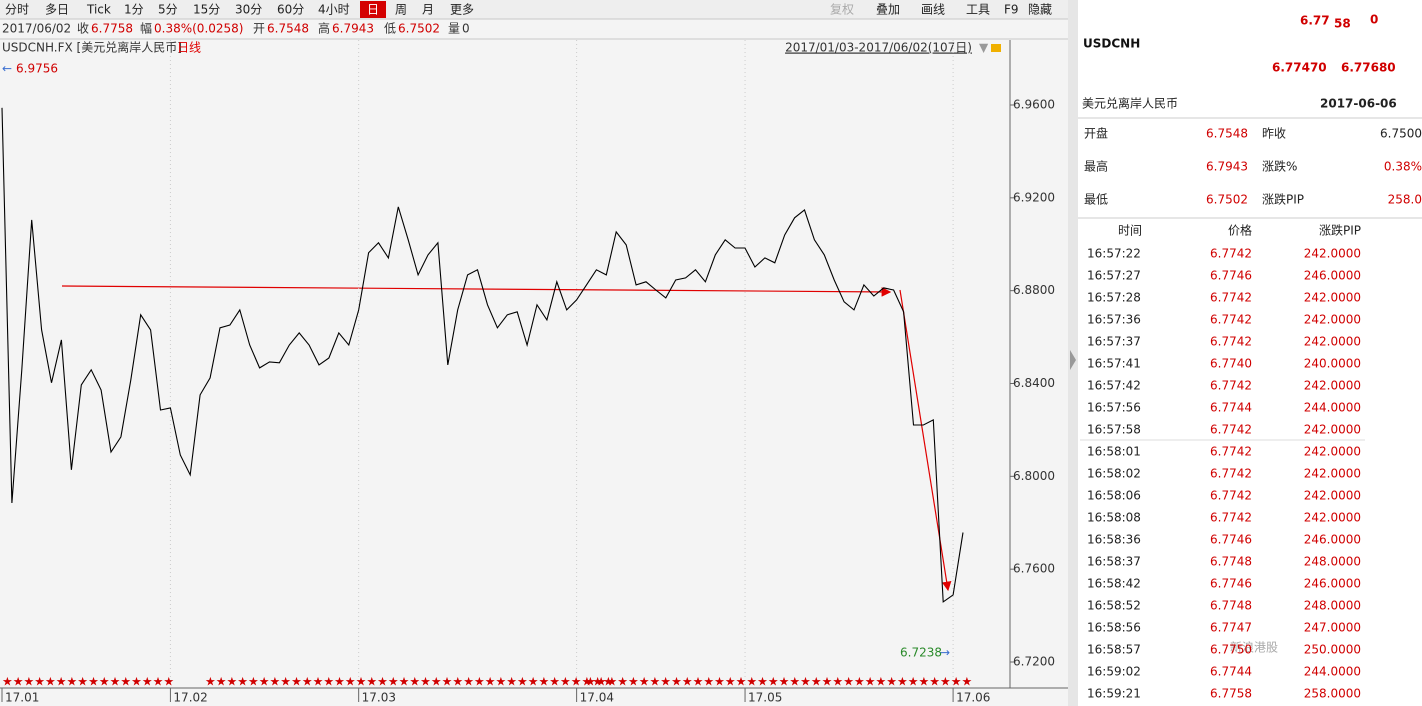 The height and width of the screenshot is (706, 1422). Describe the element at coordinates (978, 10) in the screenshot. I see `tool-button: 工具` at that location.